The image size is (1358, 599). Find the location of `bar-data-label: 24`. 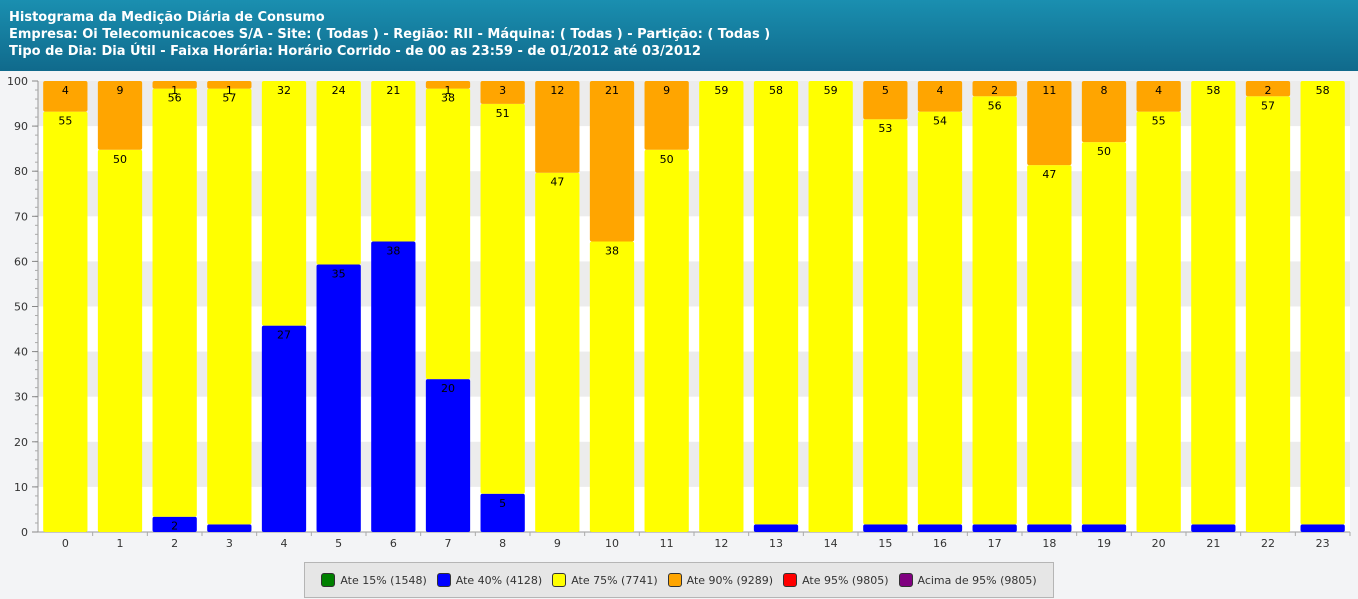

bar-data-label: 24 is located at coordinates (339, 90).